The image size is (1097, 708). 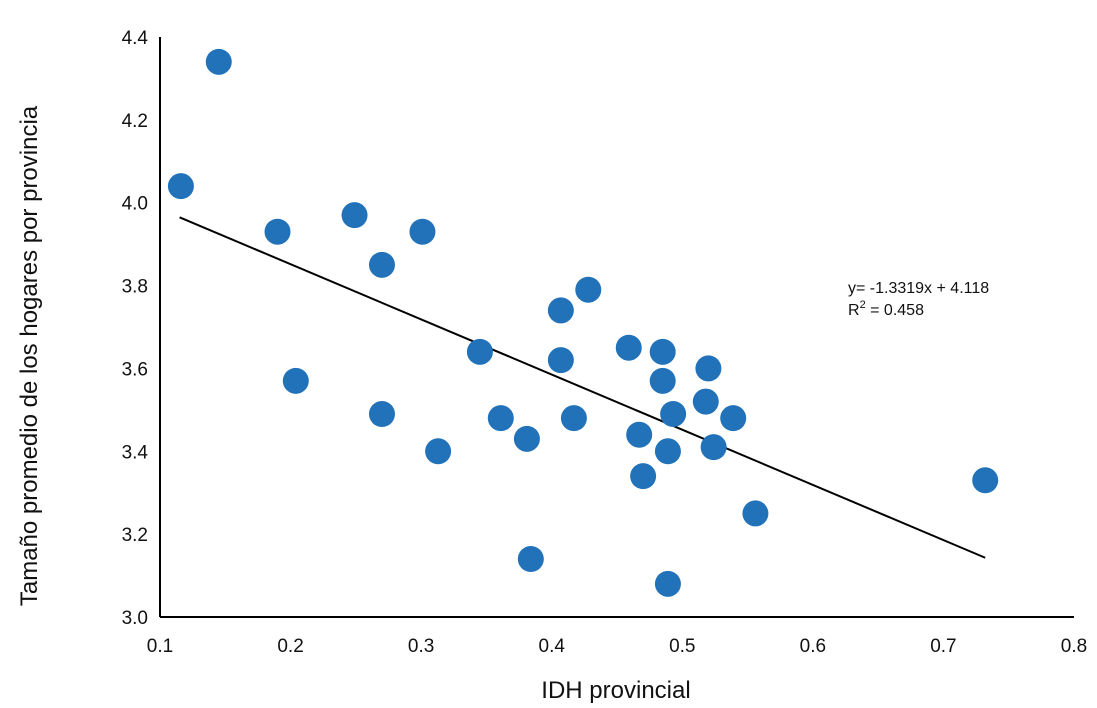 I want to click on x-tick-label: 0.2, so click(x=290, y=646).